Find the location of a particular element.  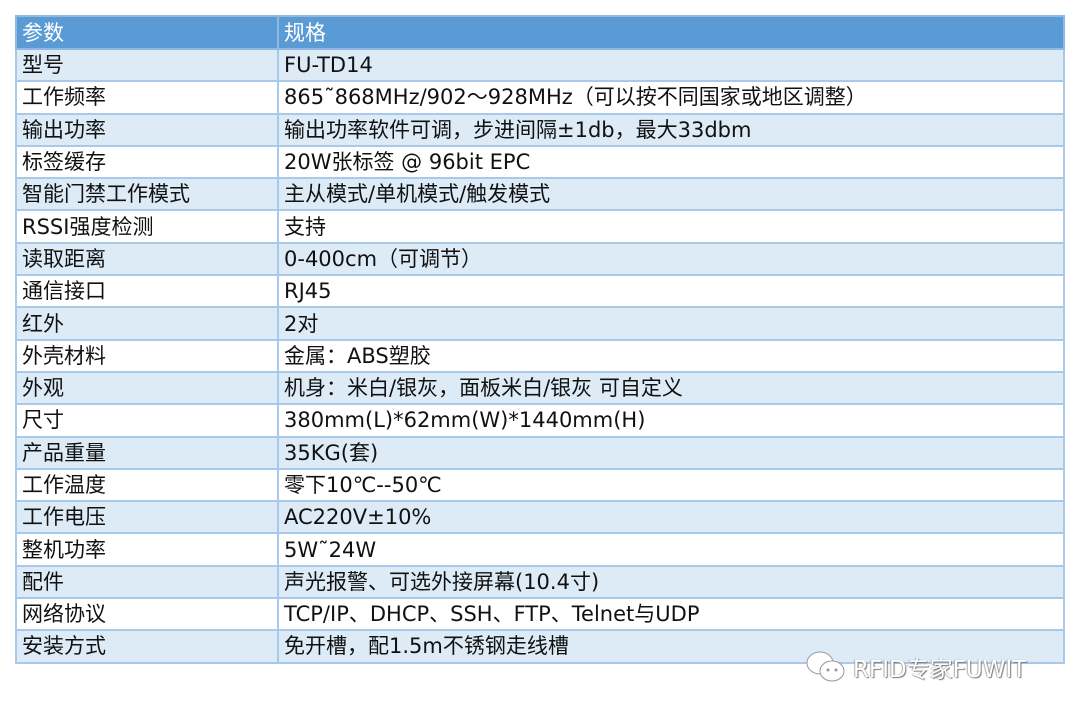

cell-param: 网络协议 is located at coordinates (147, 614).